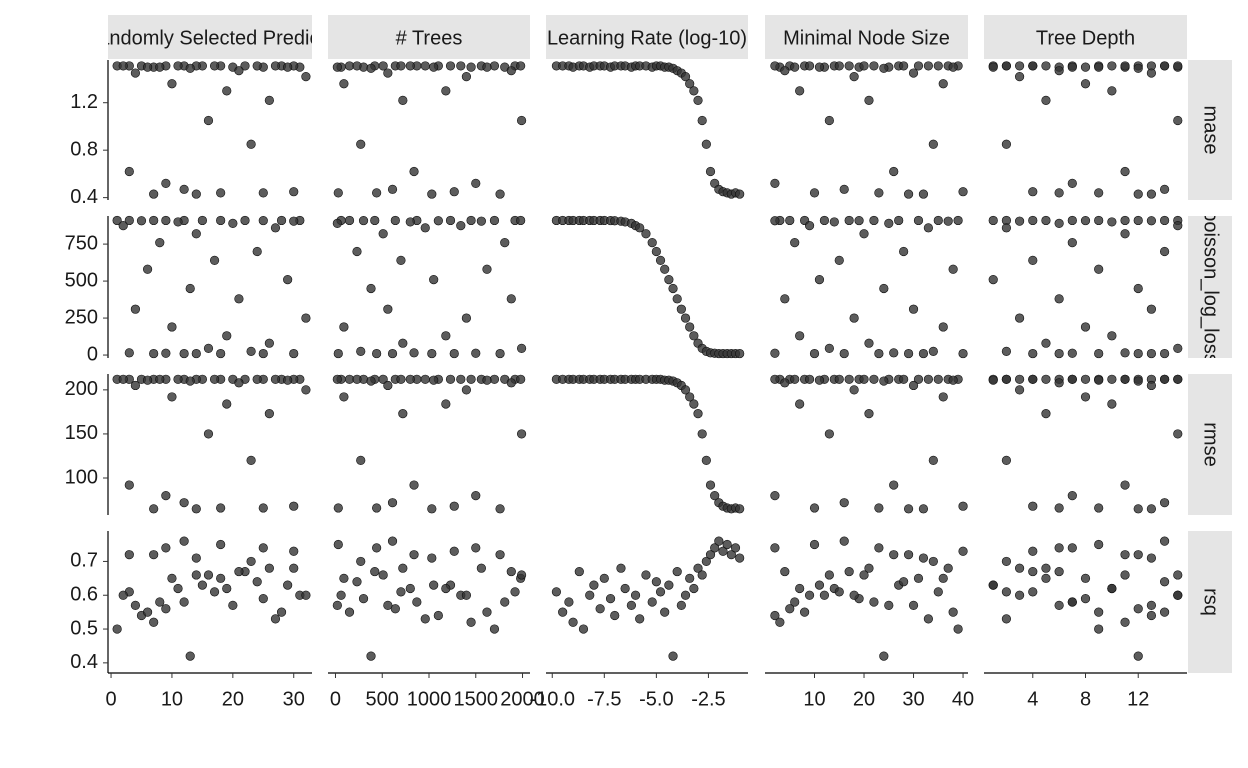 The height and width of the screenshot is (768, 1248). What do you see at coordinates (92, 354) in the screenshot?
I see `y-tick-label: 0` at bounding box center [92, 354].